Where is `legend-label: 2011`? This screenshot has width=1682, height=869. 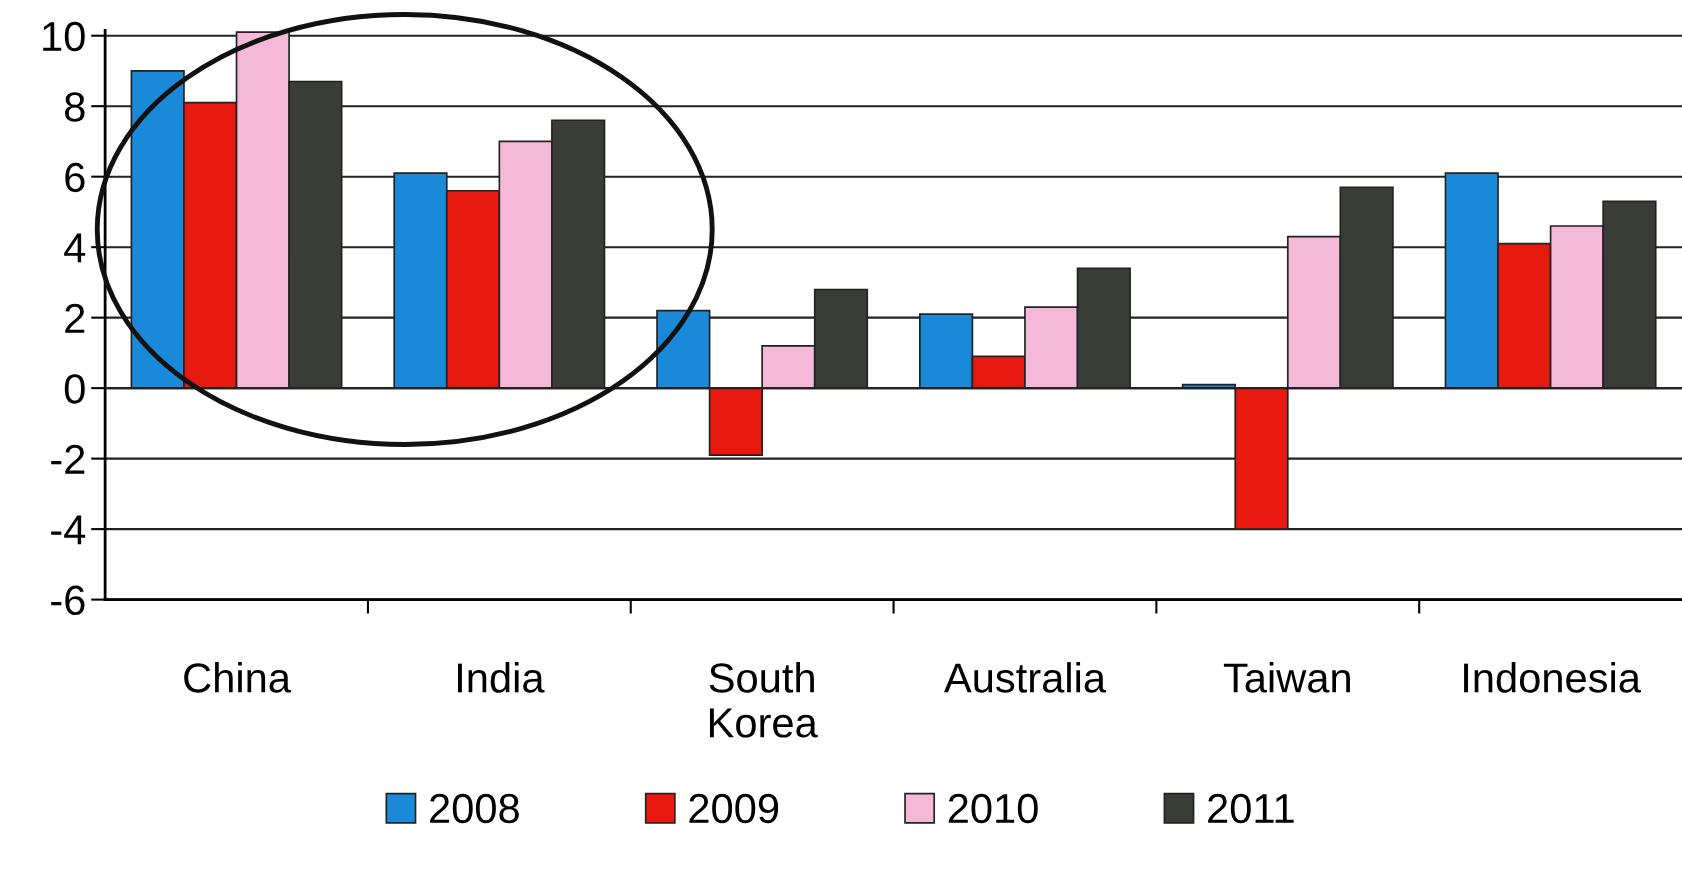
legend-label: 2011 is located at coordinates (1251, 808).